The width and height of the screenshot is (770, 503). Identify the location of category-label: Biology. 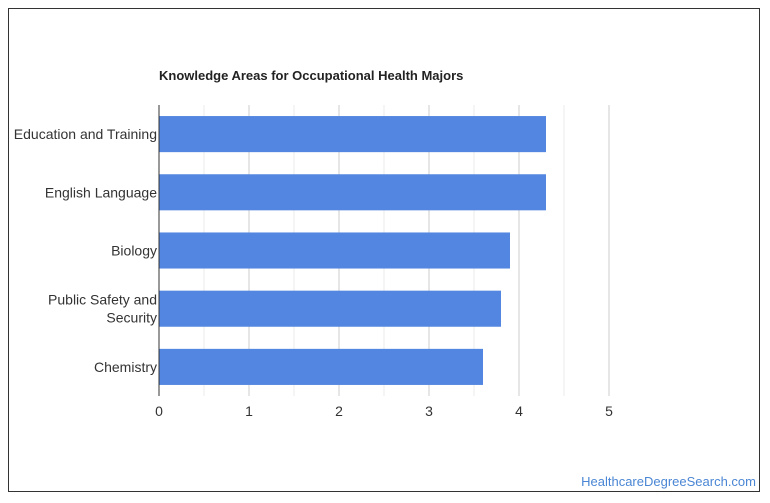
(134, 251).